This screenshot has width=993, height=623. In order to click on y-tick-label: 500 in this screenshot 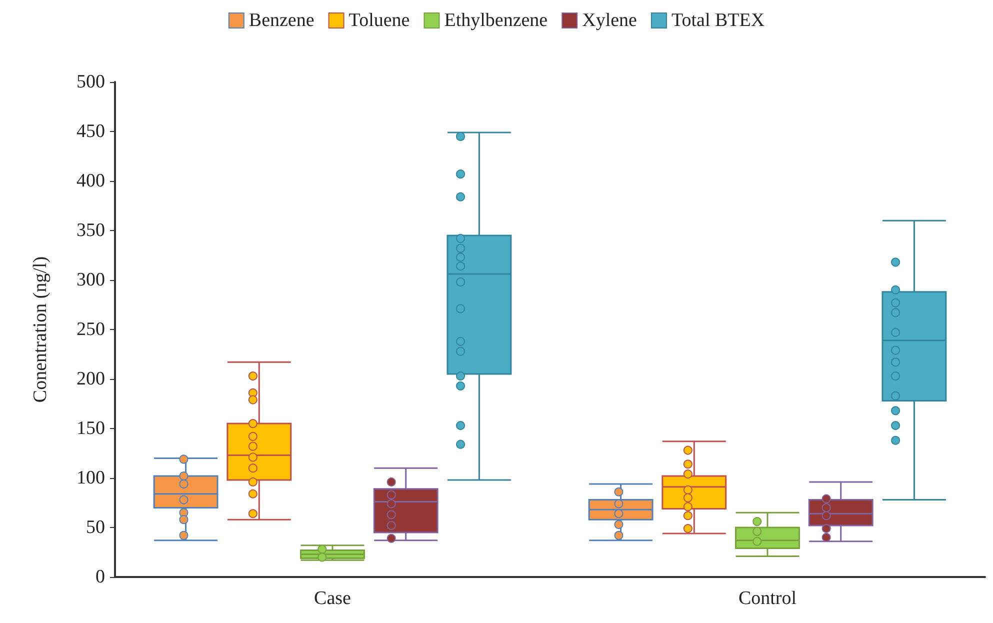, I will do `click(90, 82)`.